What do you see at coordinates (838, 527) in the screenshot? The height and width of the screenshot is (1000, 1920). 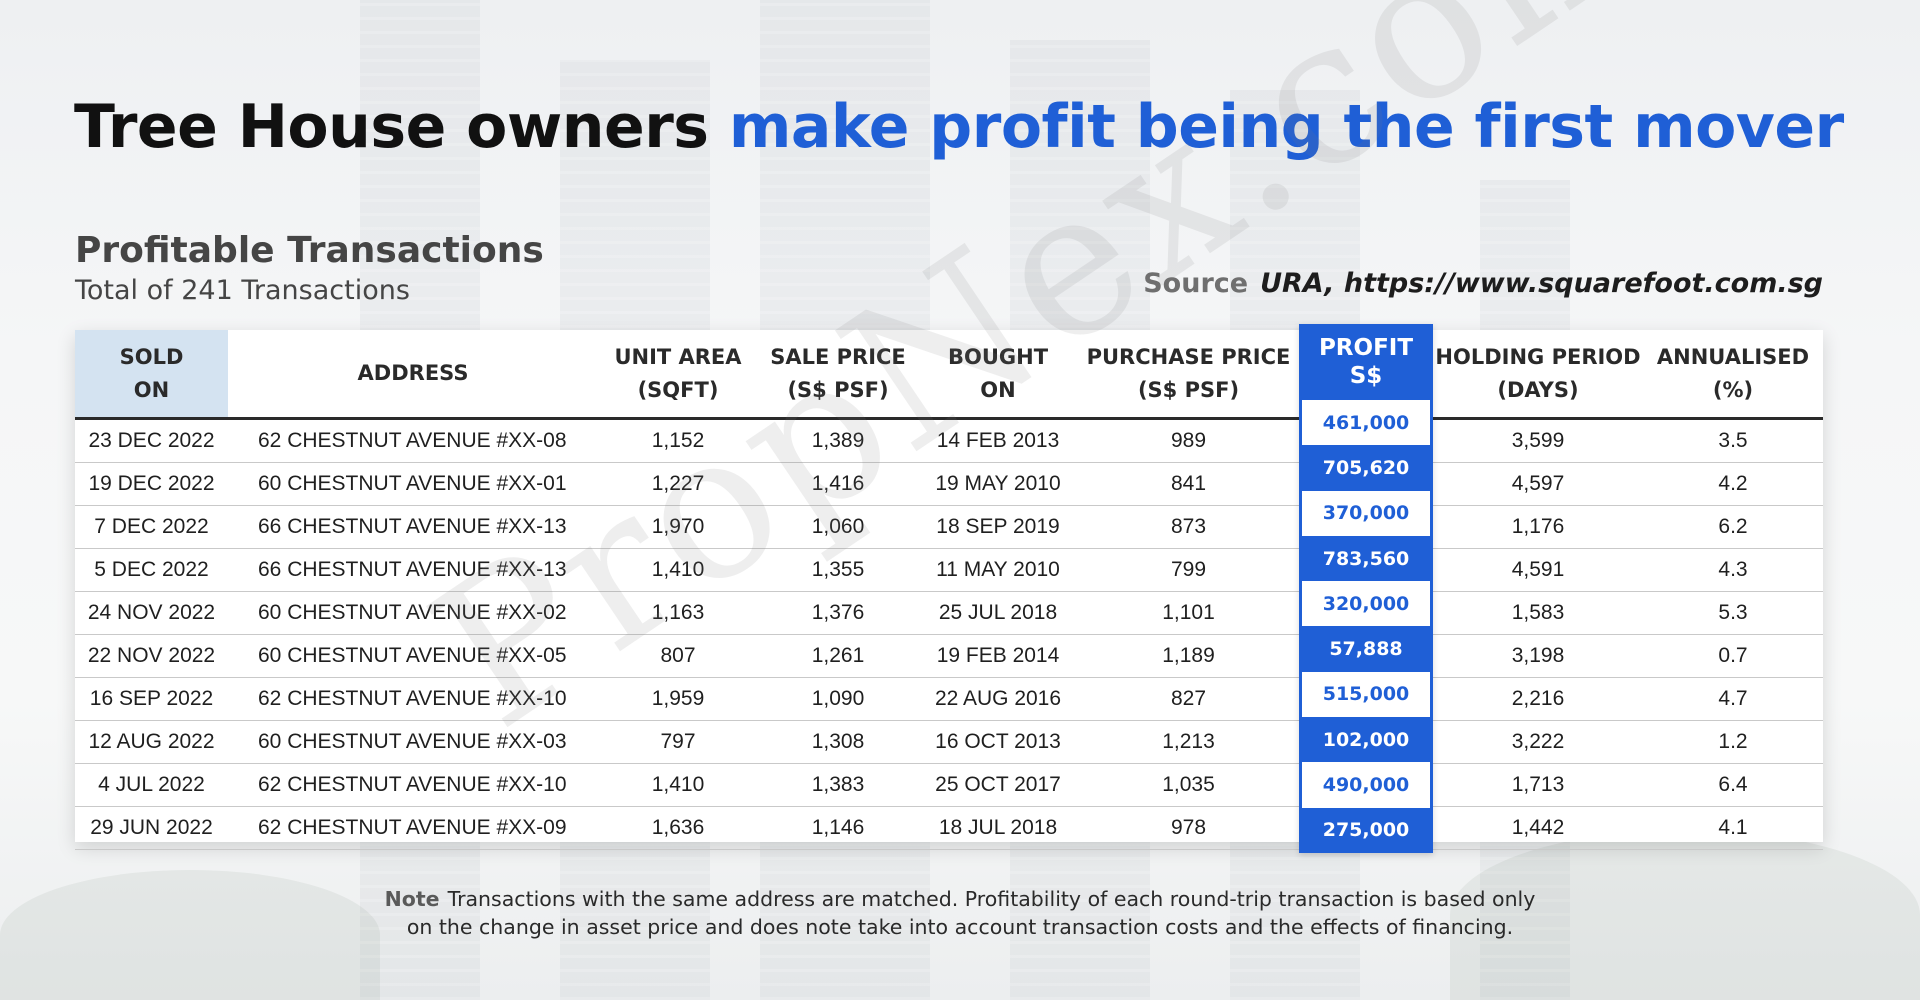 I see `cell-sale-price: 1,060` at bounding box center [838, 527].